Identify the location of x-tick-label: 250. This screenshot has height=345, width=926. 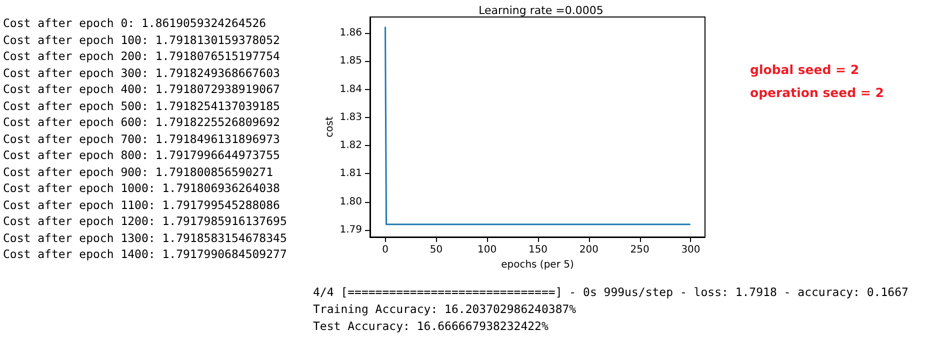
(640, 250).